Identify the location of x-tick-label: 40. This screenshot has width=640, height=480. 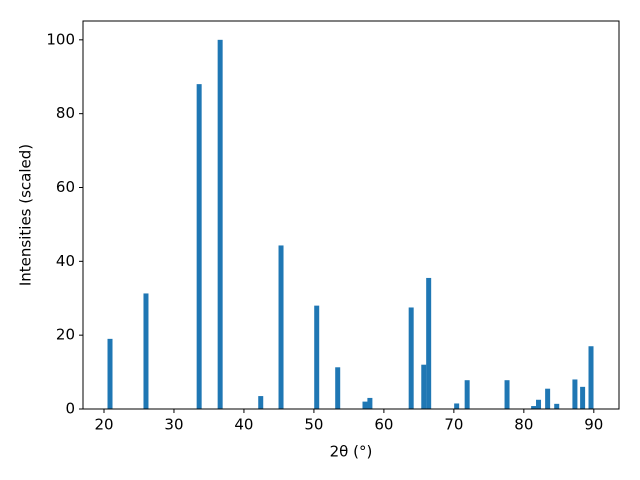
(243, 425).